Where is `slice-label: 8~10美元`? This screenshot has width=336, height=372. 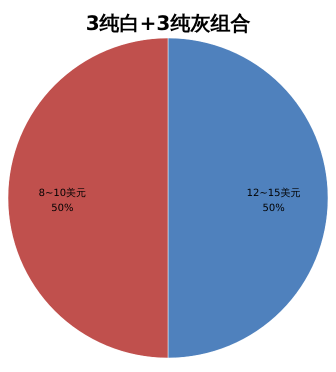
slice-label: 8~10美元 is located at coordinates (62, 193).